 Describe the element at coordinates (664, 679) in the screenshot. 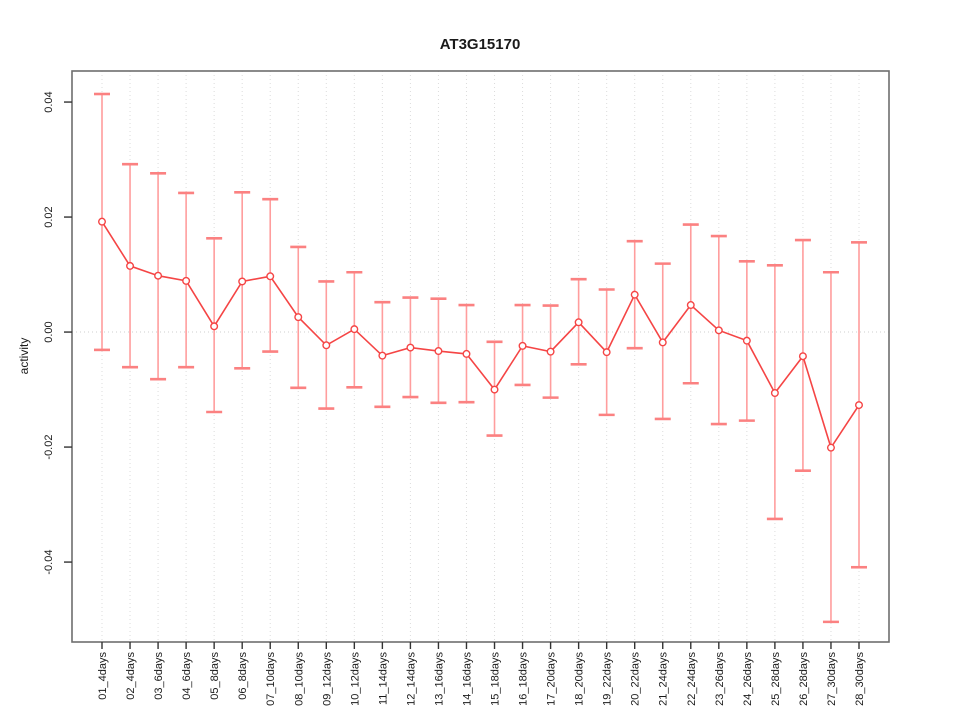

I see `x-tick-label: 21_24days` at that location.